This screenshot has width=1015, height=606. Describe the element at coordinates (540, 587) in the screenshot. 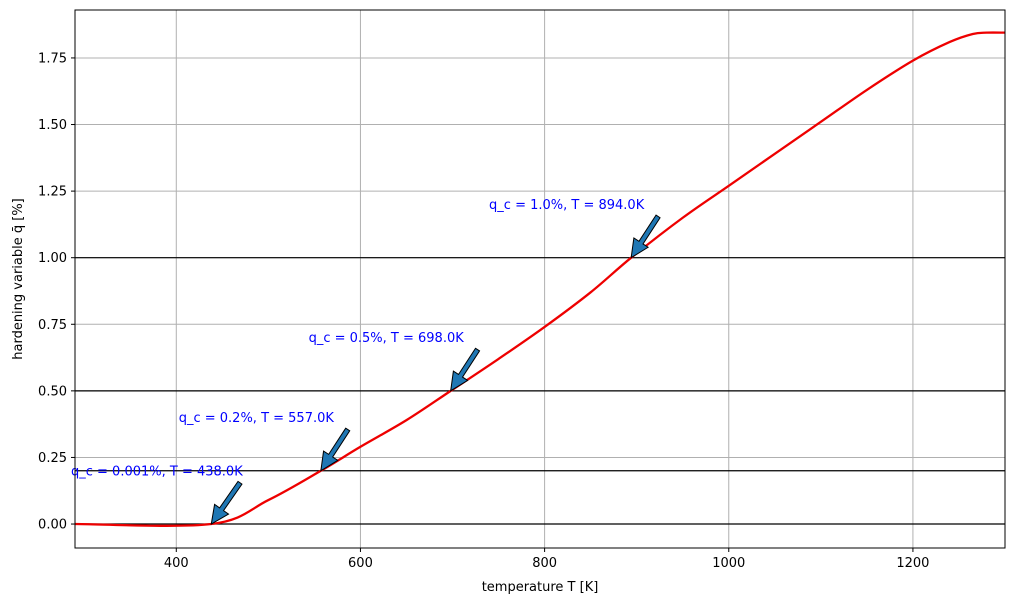

I see `x-axis-label: temperature T [K]` at that location.